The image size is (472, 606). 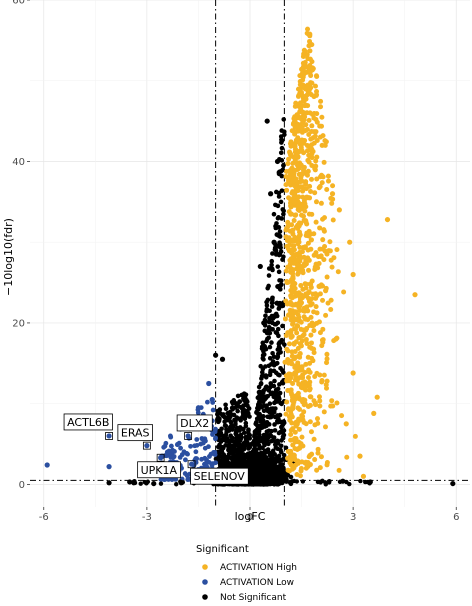 I want to click on annotation-label: SELENOV, so click(x=220, y=476).